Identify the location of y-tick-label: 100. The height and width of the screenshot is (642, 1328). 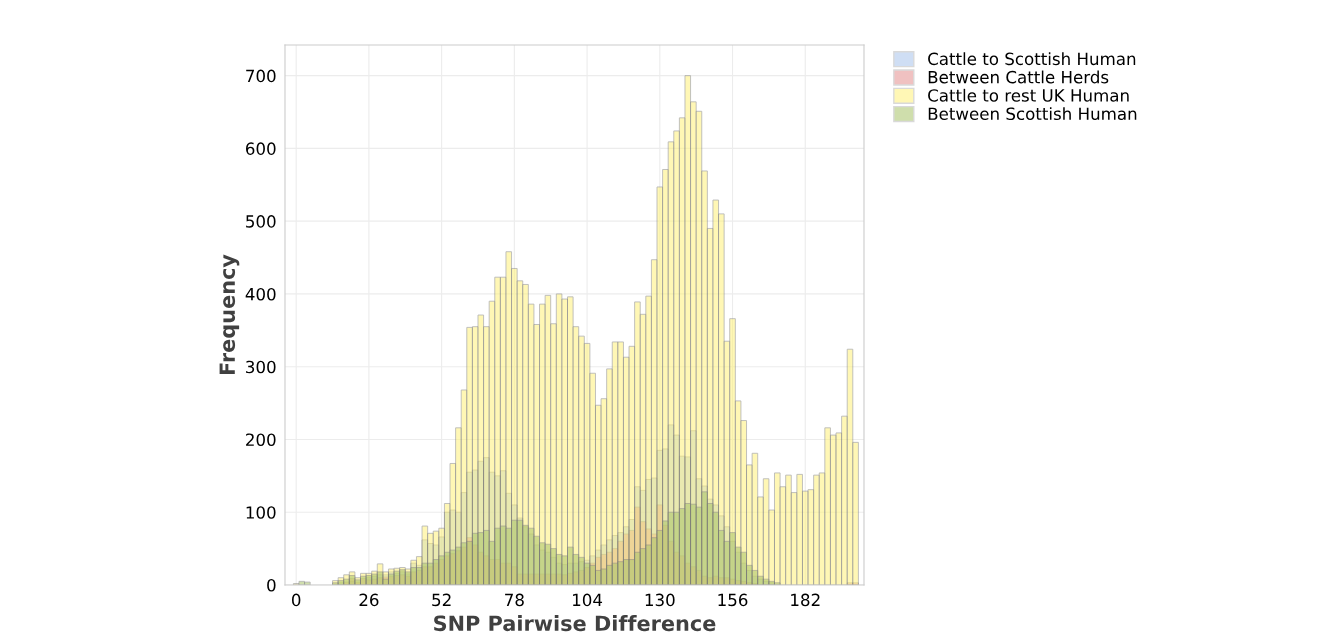
(261, 512).